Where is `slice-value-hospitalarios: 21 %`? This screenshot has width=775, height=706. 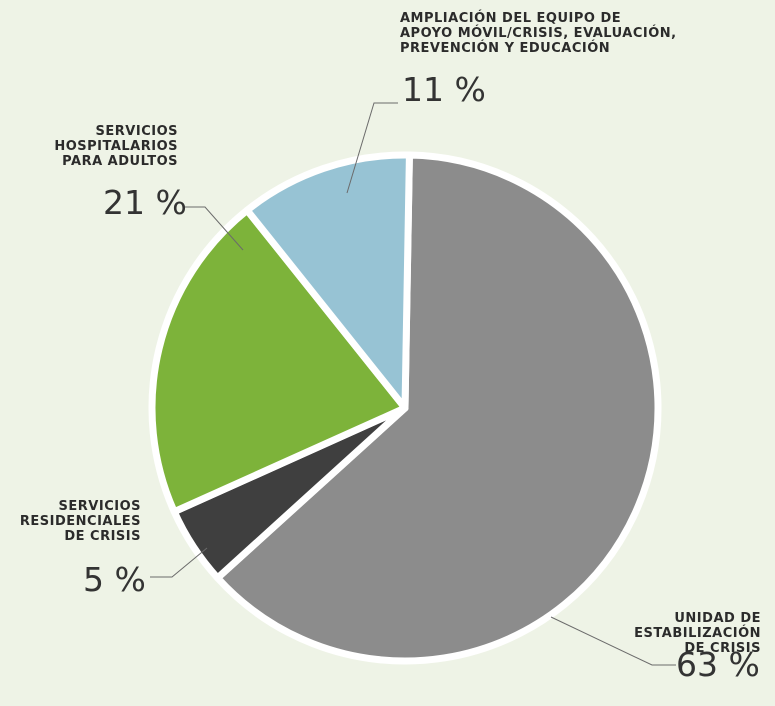
slice-value-hospitalarios: 21 % is located at coordinates (145, 202).